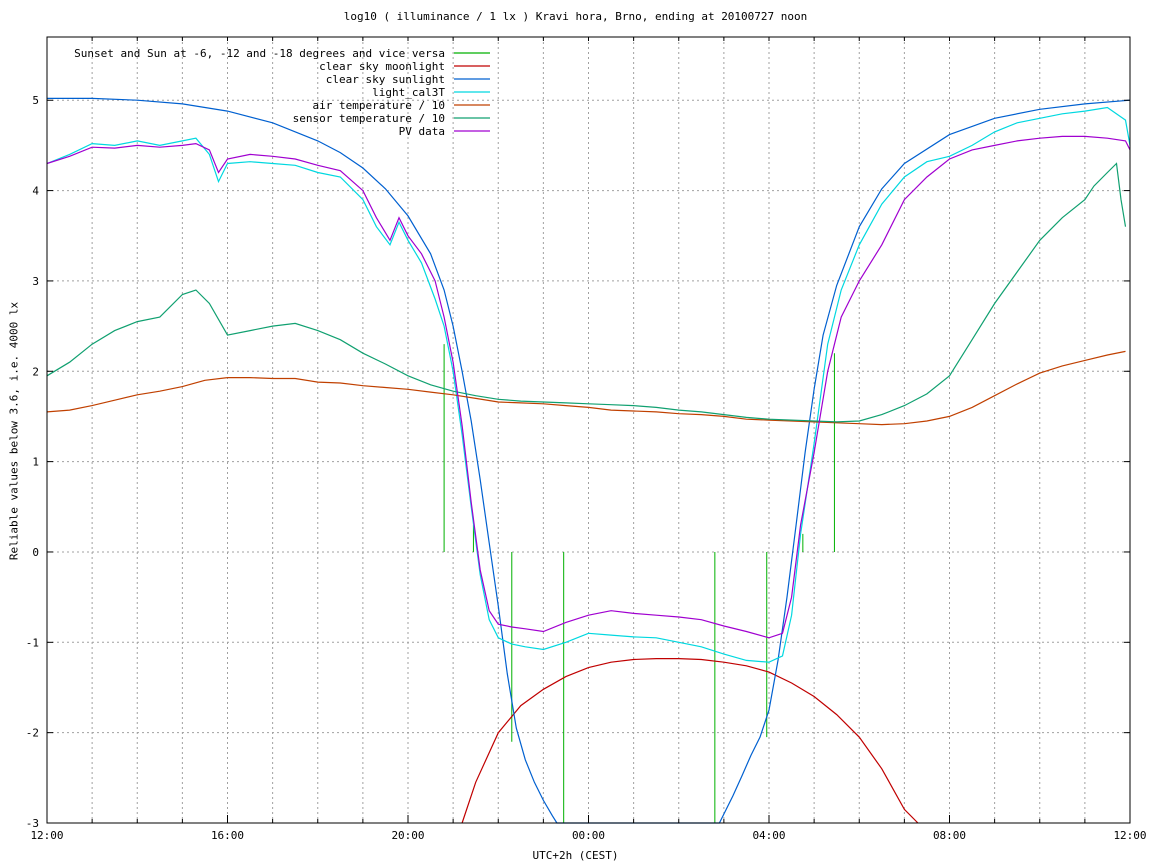 Image resolution: width=1151 pixels, height=863 pixels. I want to click on x-tick-label: 16:00, so click(227, 835).